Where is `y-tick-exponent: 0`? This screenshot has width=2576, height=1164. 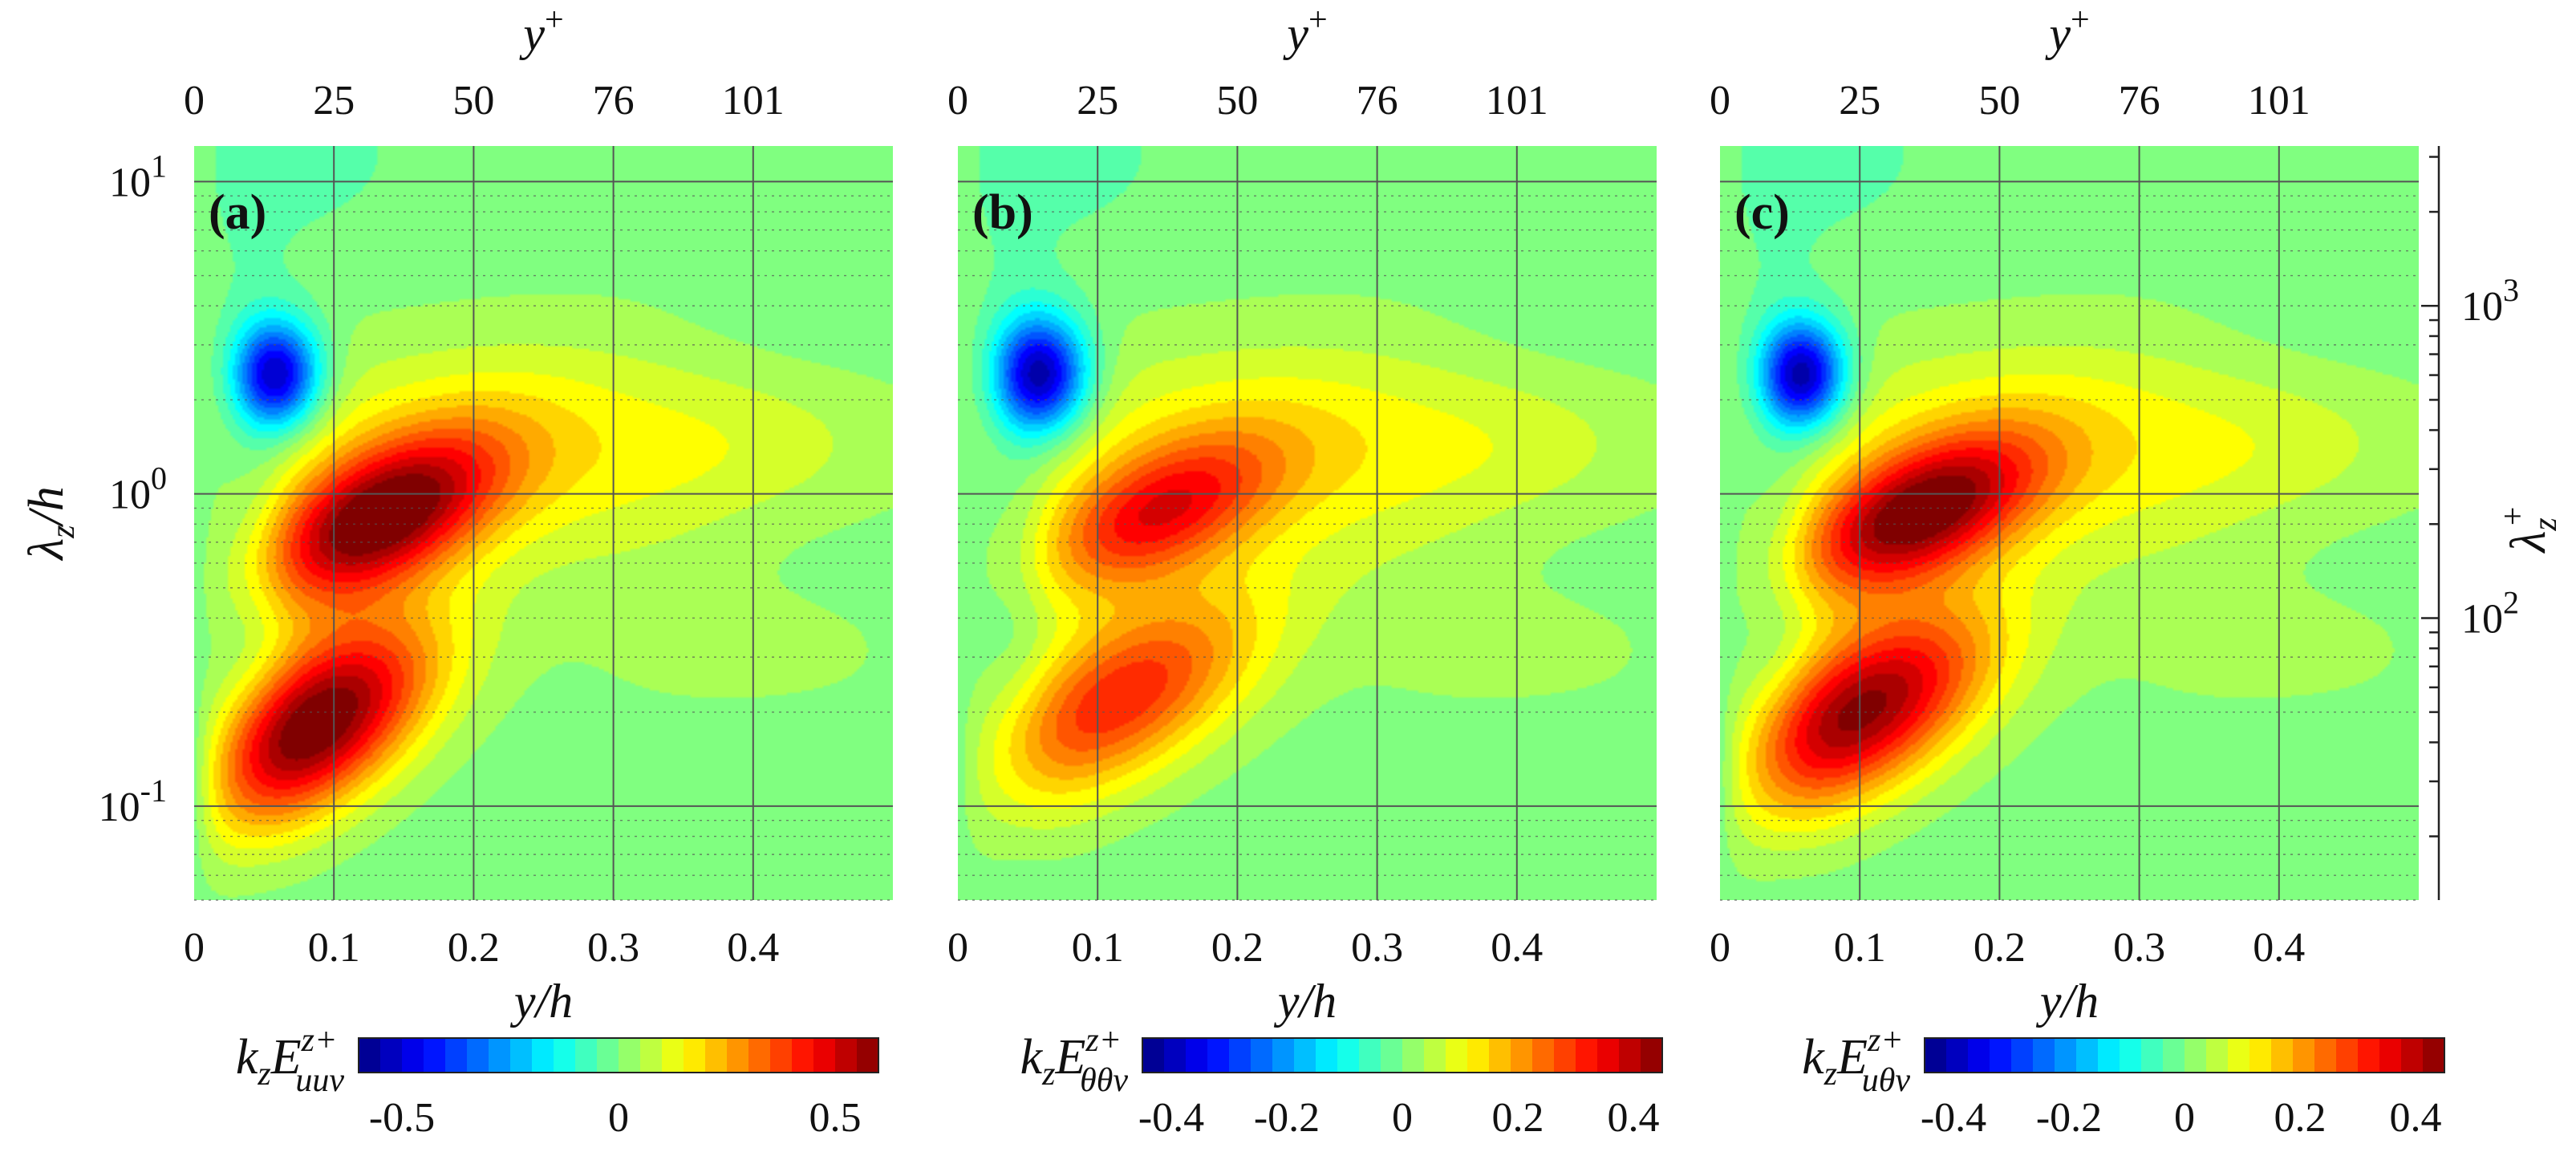
y-tick-exponent: 0 is located at coordinates (159, 478).